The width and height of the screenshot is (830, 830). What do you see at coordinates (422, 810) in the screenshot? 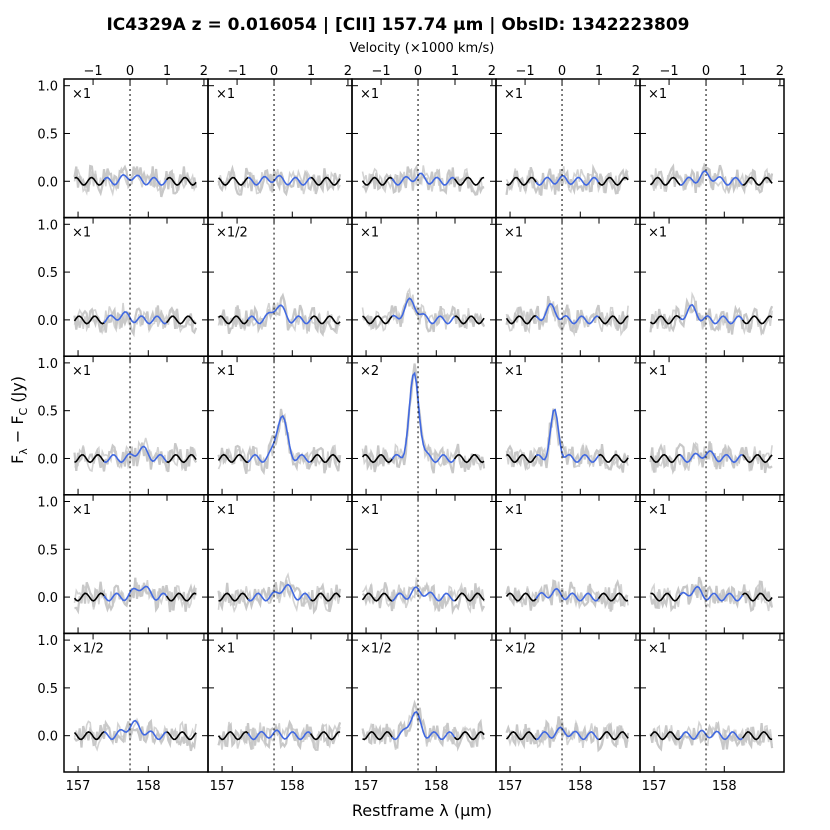
I see `x-axis-label: Restframe λ (µm)` at bounding box center [422, 810].